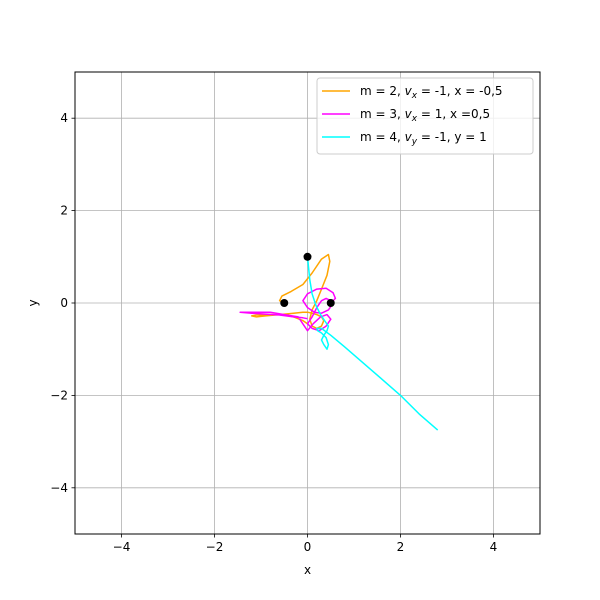 The height and width of the screenshot is (600, 600). What do you see at coordinates (64, 118) in the screenshot?
I see `y-tick-label: 4` at bounding box center [64, 118].